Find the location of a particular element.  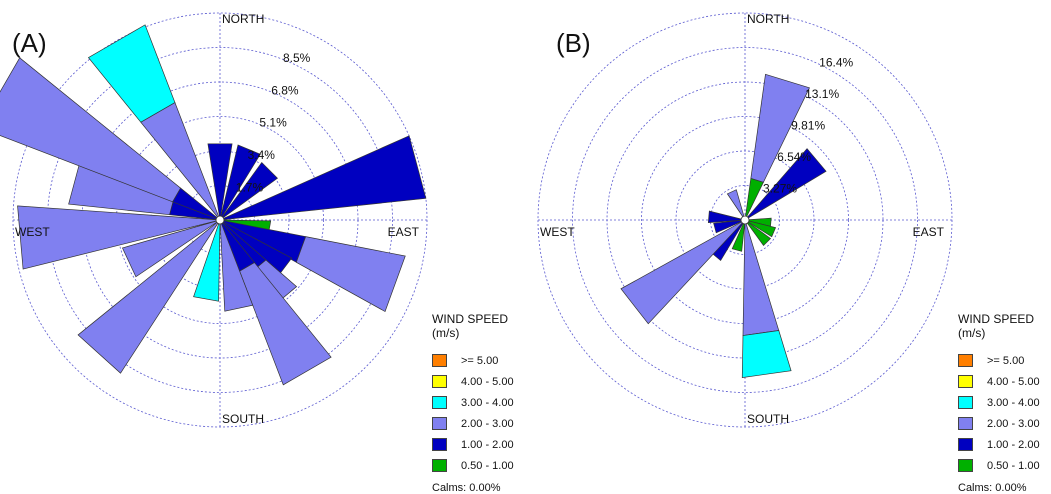

panel-b-label: (B) is located at coordinates (573, 43).